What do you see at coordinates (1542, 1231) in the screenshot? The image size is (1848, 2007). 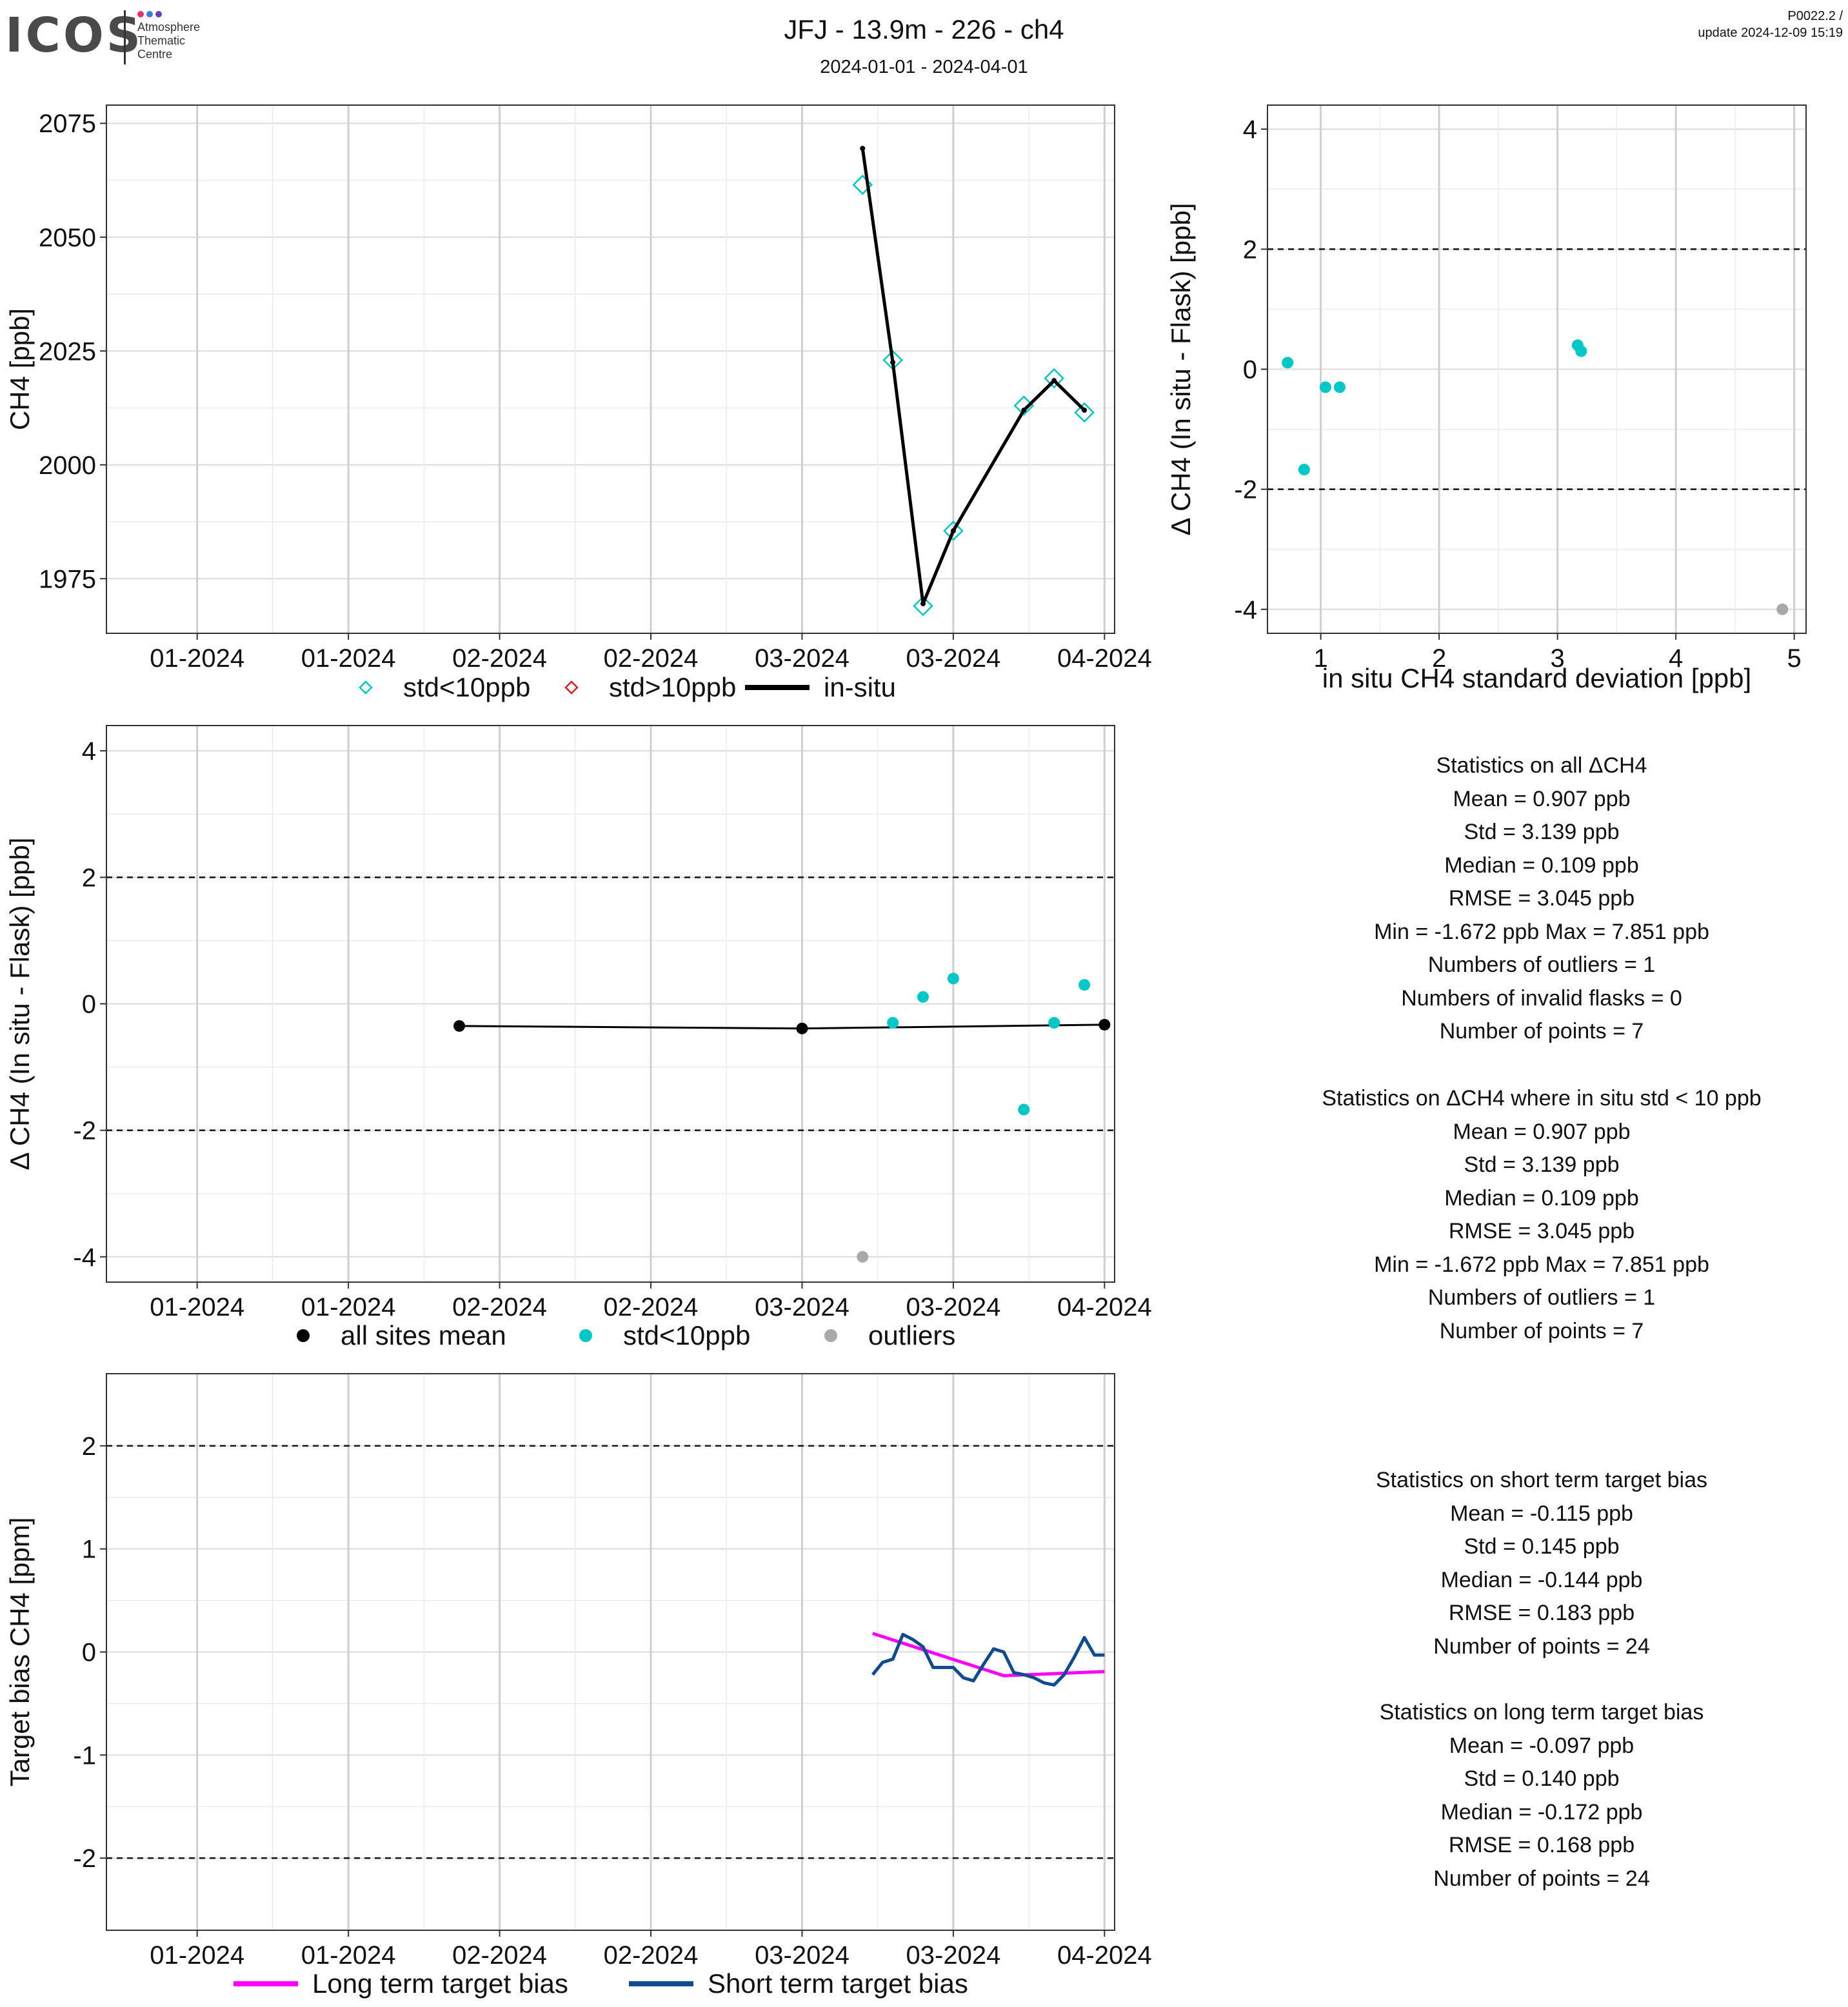 I see `stats-line: RMSE = 3.045 ppb` at bounding box center [1542, 1231].